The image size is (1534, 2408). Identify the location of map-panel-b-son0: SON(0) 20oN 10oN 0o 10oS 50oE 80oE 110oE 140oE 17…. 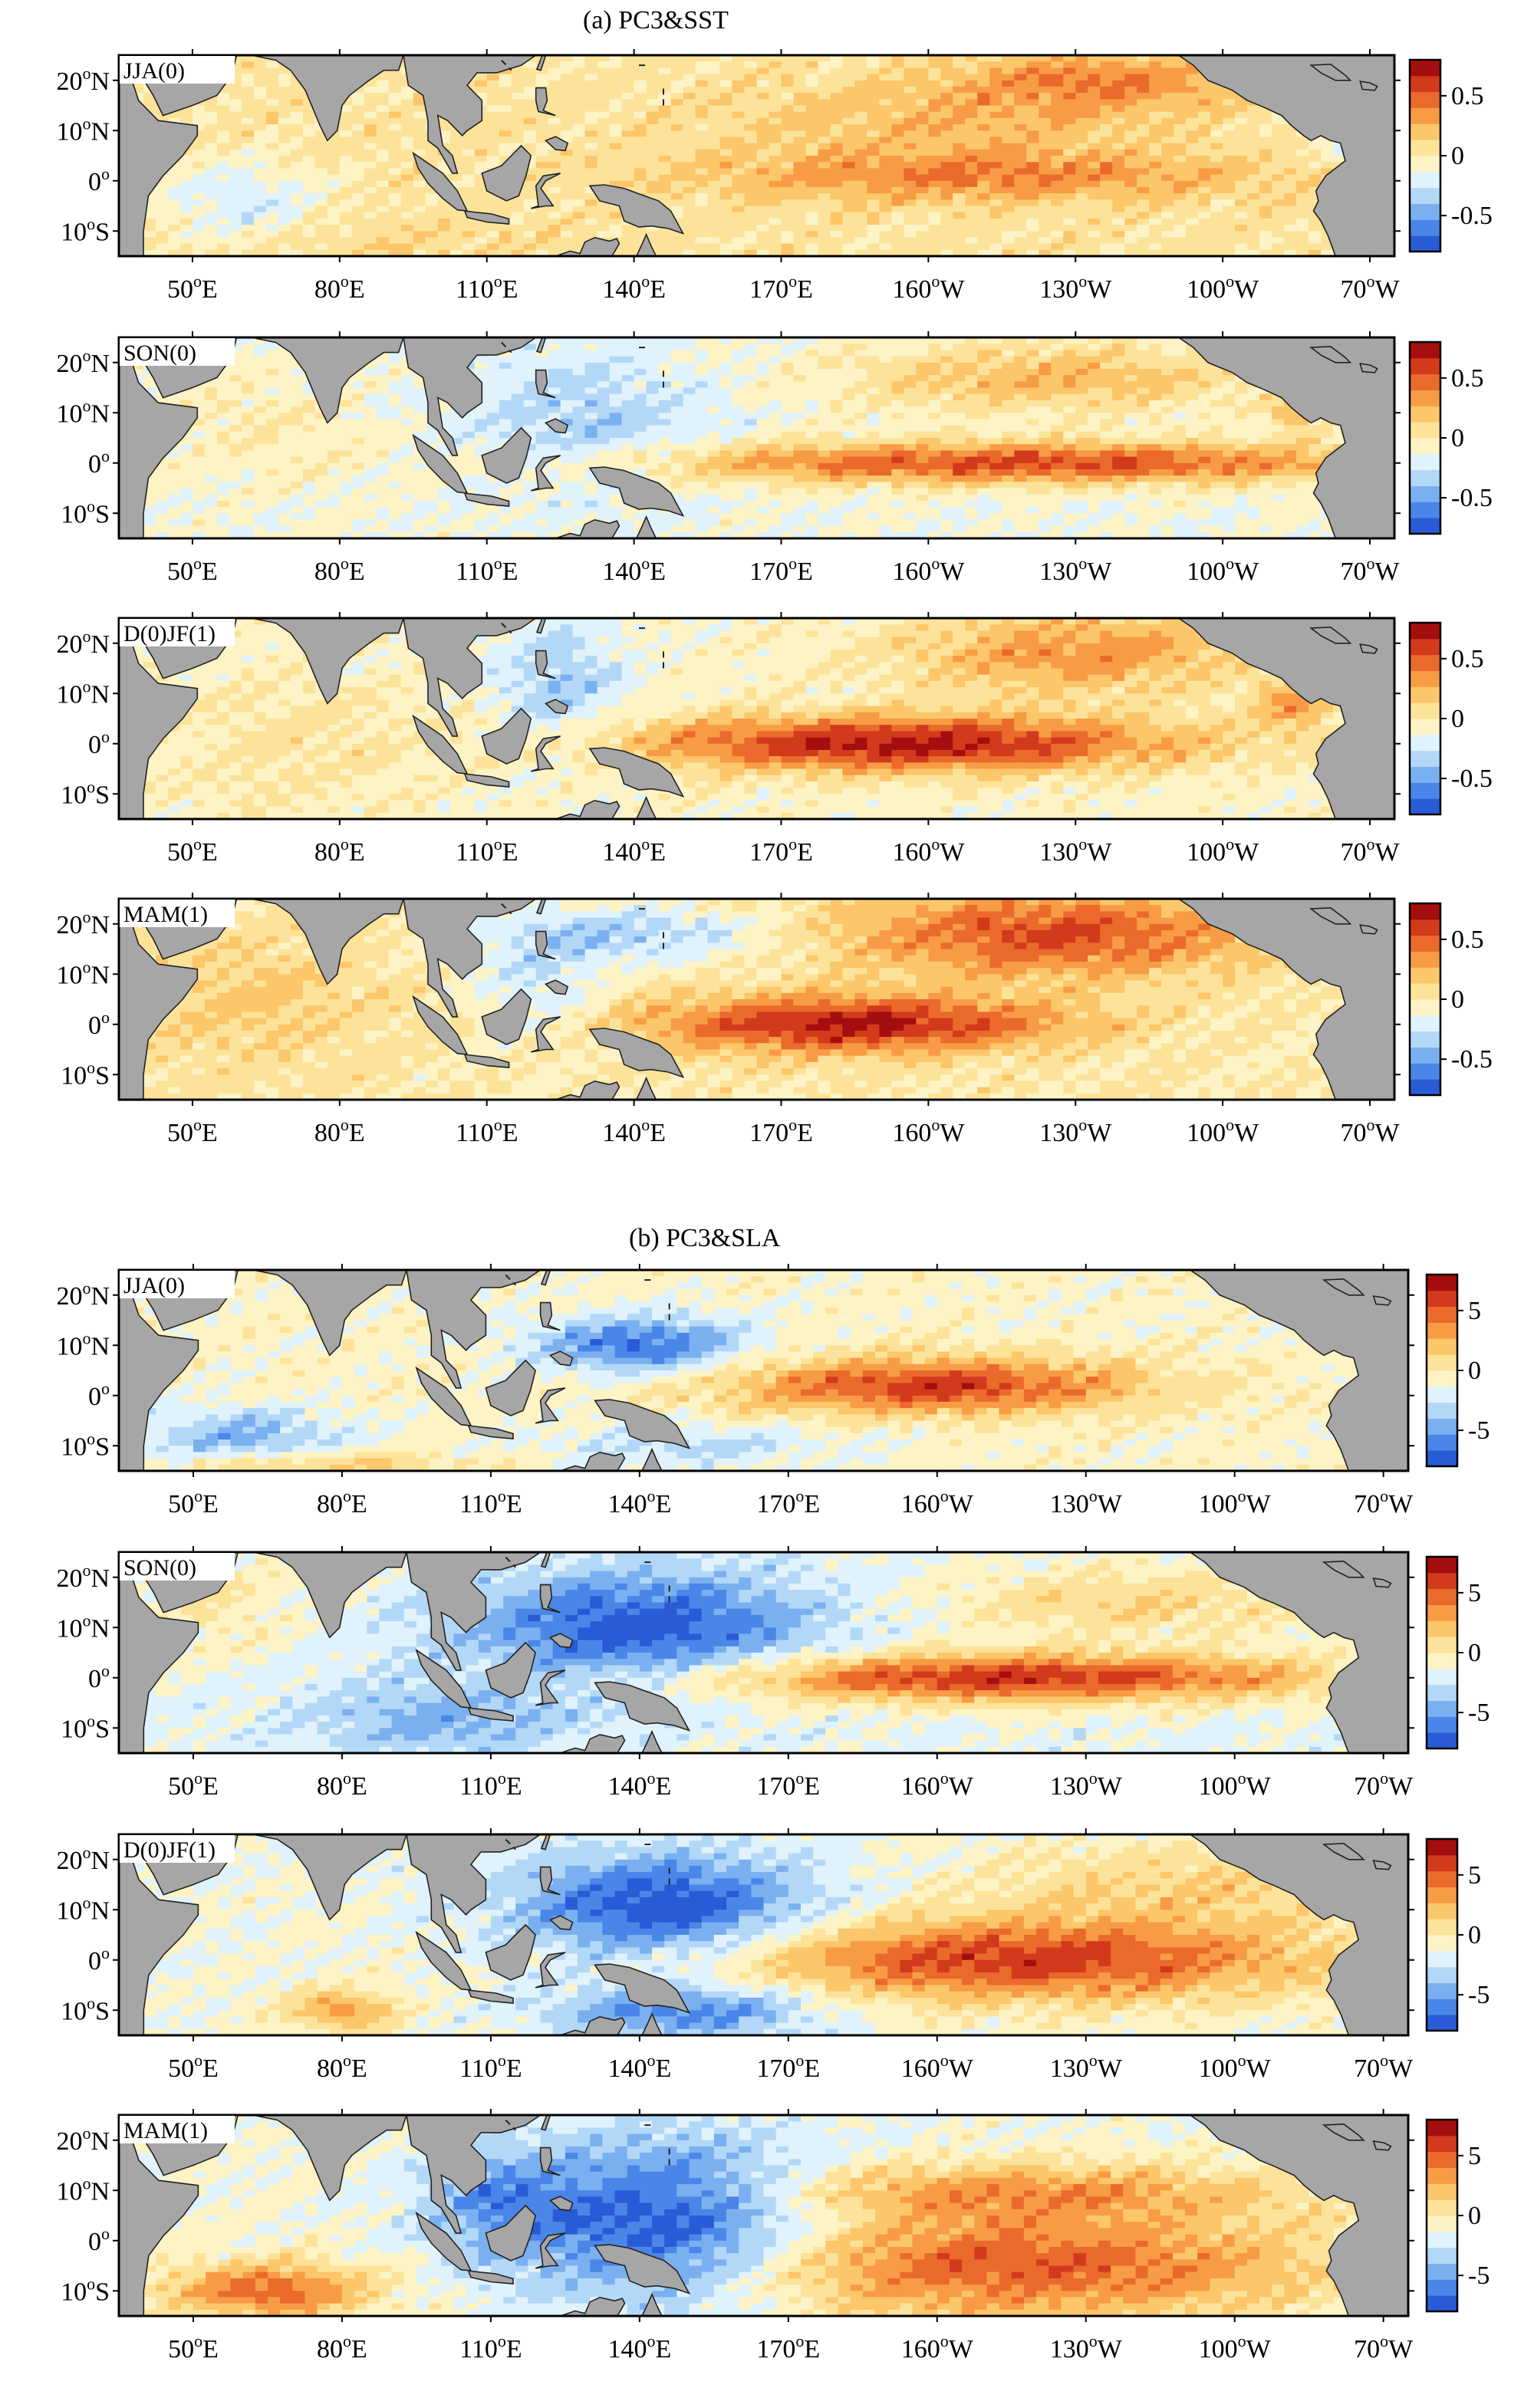
(773, 1673).